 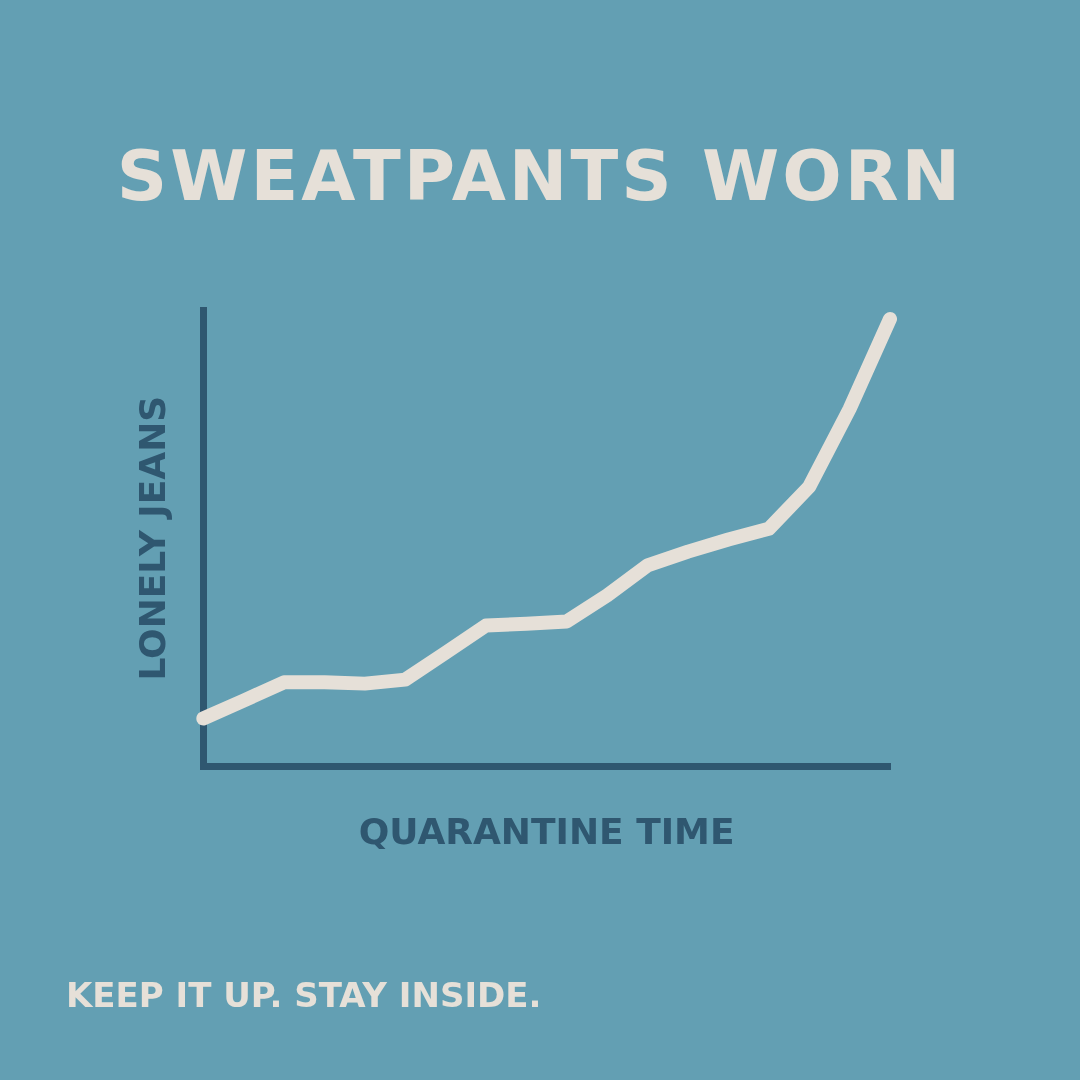 I want to click on x-axis-title: QUARANTINE TIME, so click(x=546, y=831).